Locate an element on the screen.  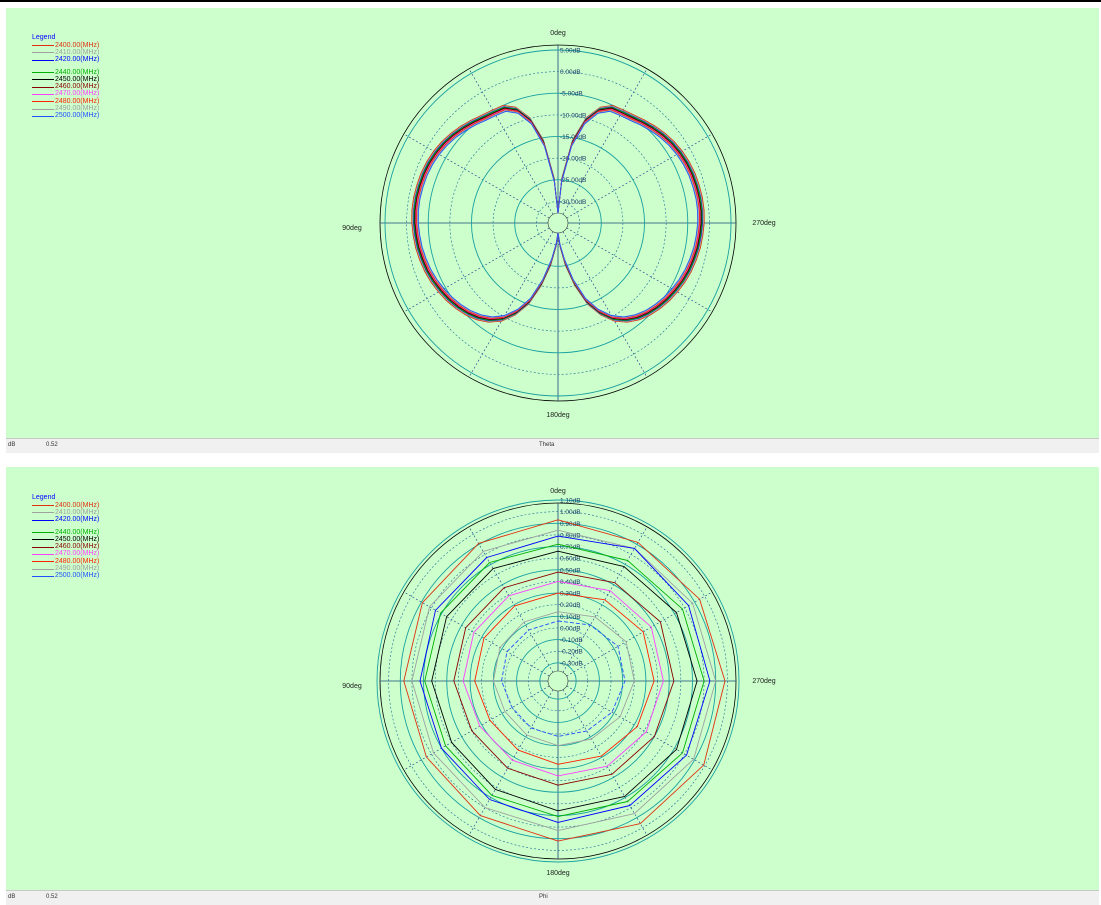
radial-tick-label: -30.00dB is located at coordinates (573, 202).